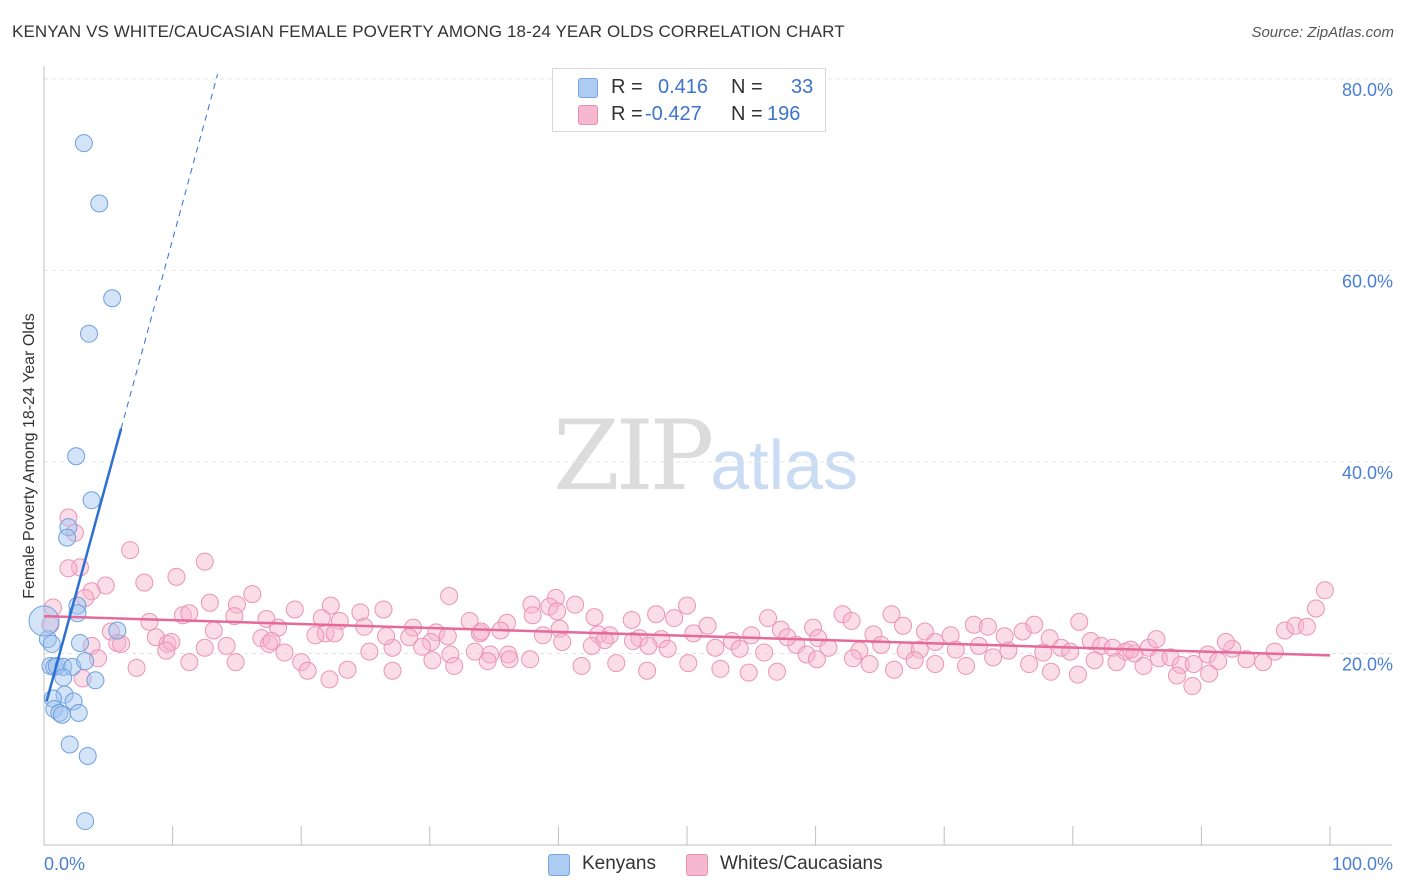 The image size is (1406, 892). Describe the element at coordinates (683, 87) in the screenshot. I see `legend-r-value: 0.416` at that location.